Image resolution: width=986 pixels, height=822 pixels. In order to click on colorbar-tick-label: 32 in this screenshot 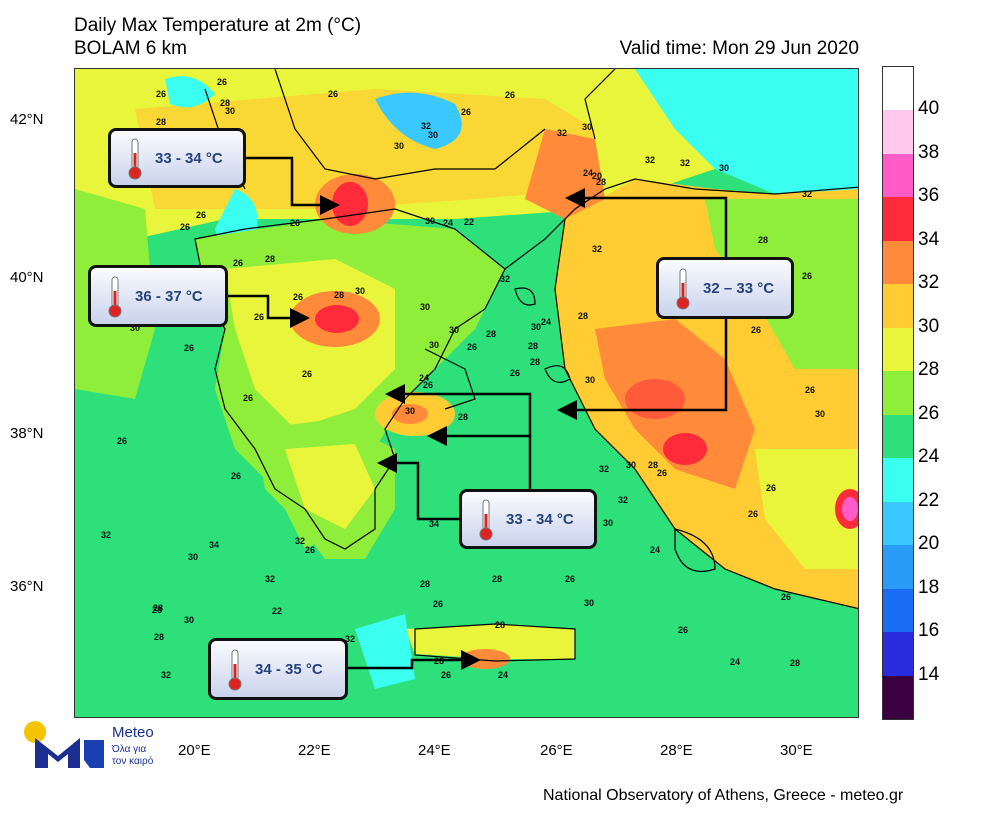, I will do `click(929, 283)`.